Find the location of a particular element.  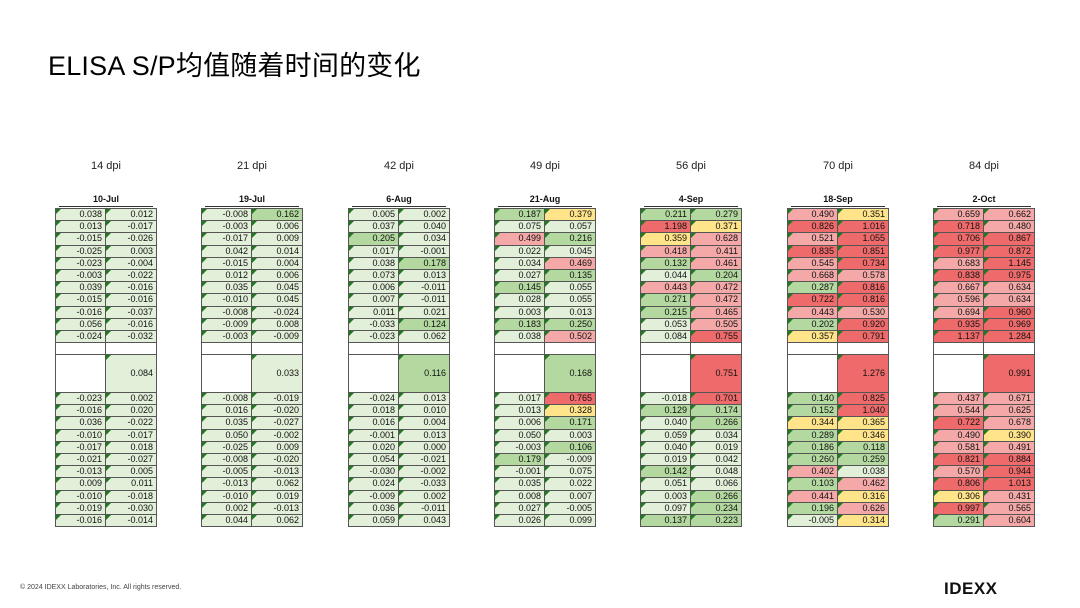

sp-value-cell: -0.016 is located at coordinates (80, 521).